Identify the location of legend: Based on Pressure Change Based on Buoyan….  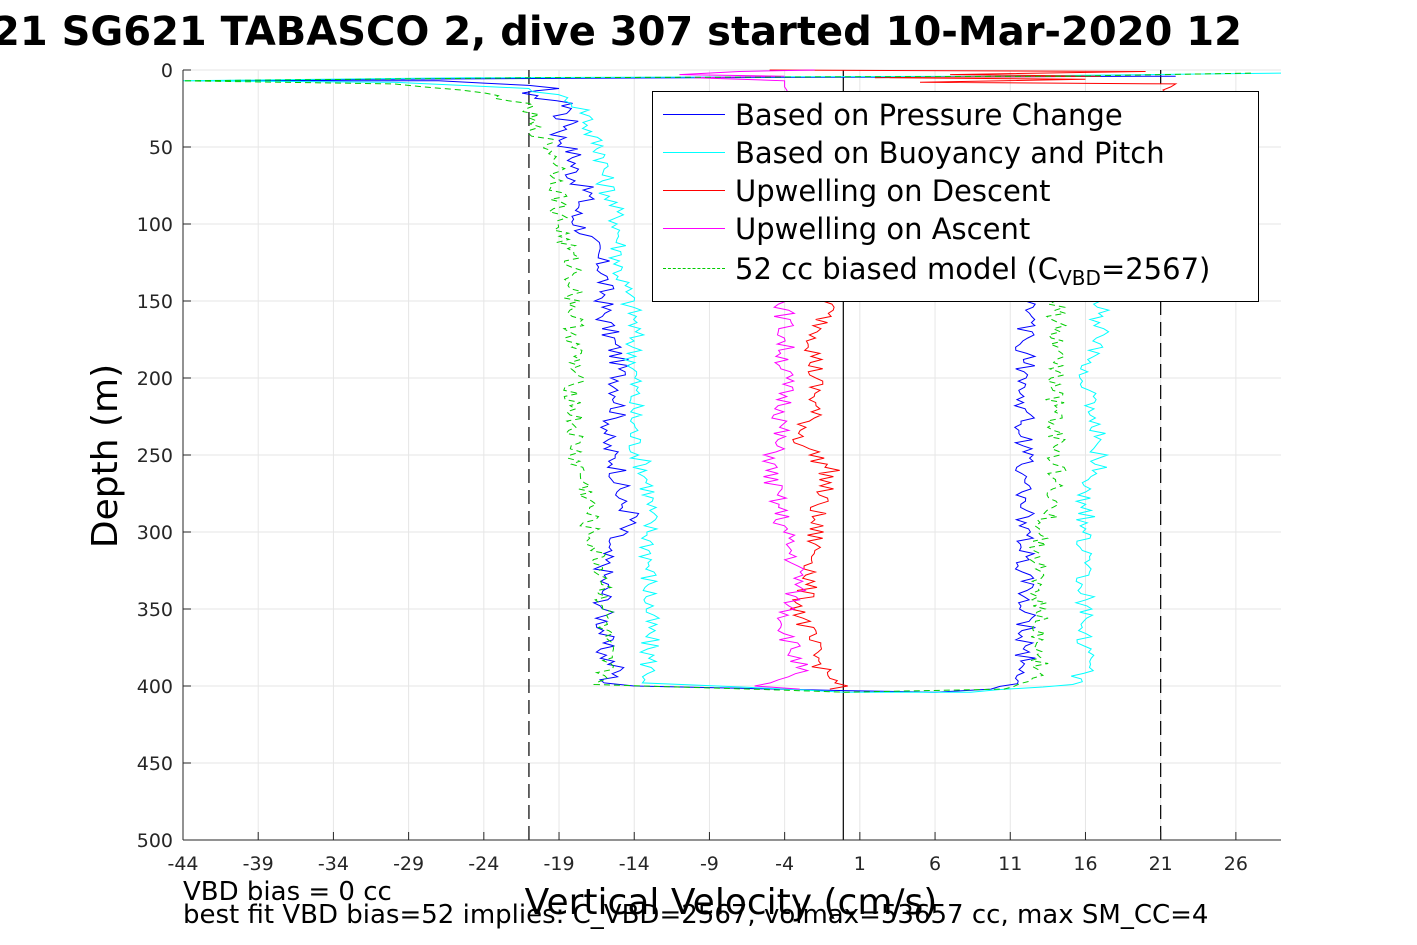
(955, 196).